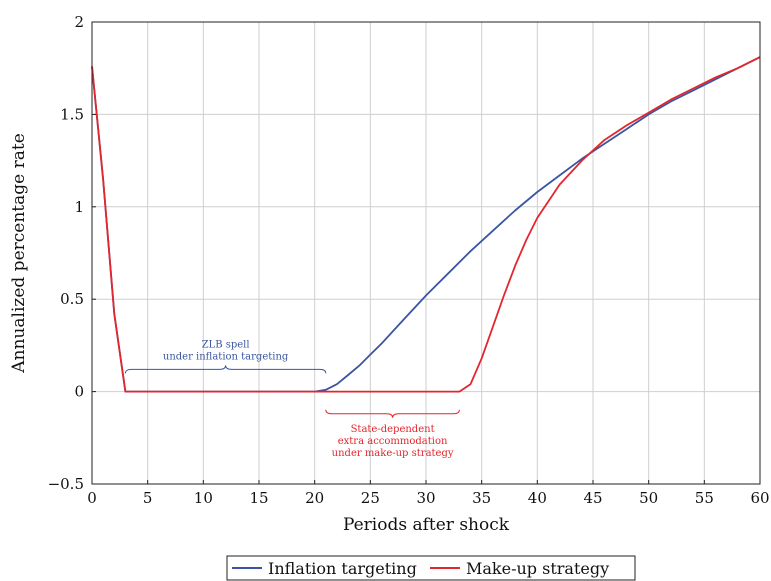 The image size is (771, 581). What do you see at coordinates (537, 498) in the screenshot?
I see `x-tick-label: 40` at bounding box center [537, 498].